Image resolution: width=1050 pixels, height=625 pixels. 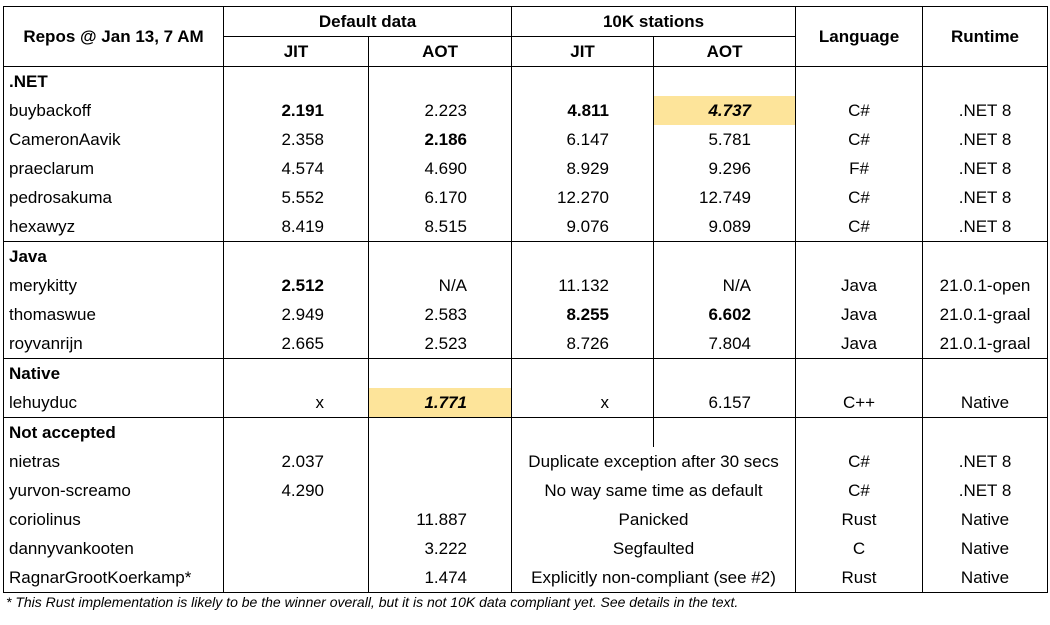 What do you see at coordinates (583, 285) in the screenshot?
I see `tenk-jit-value: 11.132` at bounding box center [583, 285].